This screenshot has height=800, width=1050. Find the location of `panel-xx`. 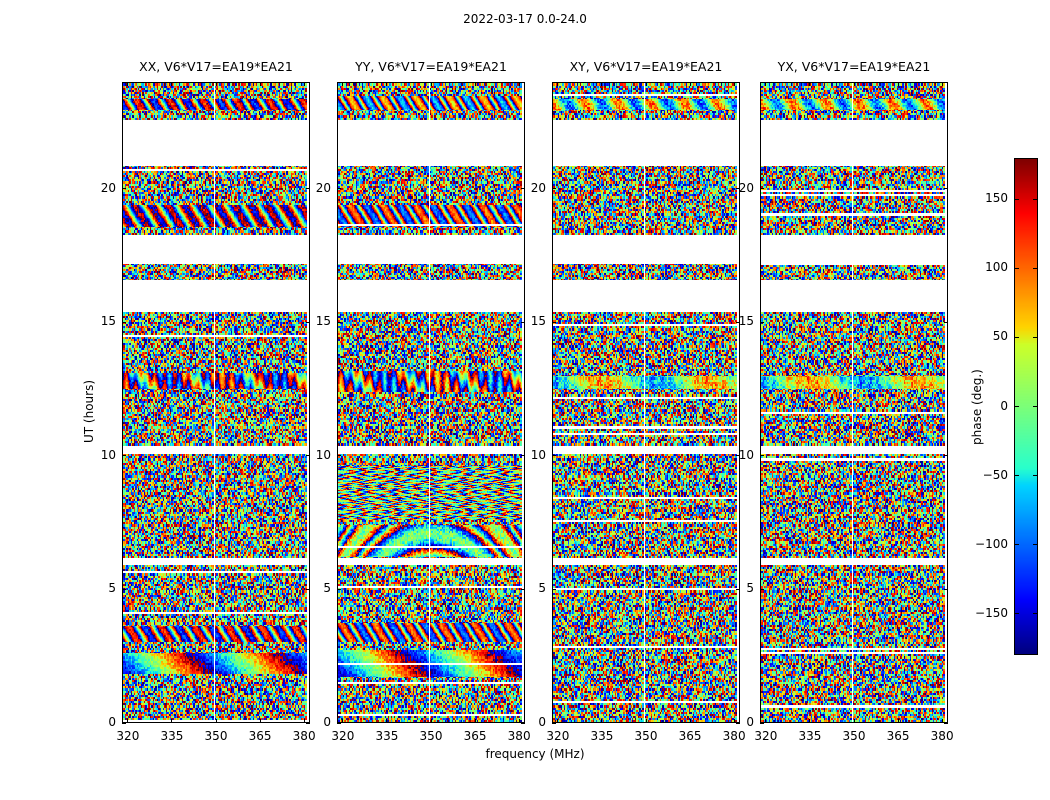

panel-xx is located at coordinates (216, 402).